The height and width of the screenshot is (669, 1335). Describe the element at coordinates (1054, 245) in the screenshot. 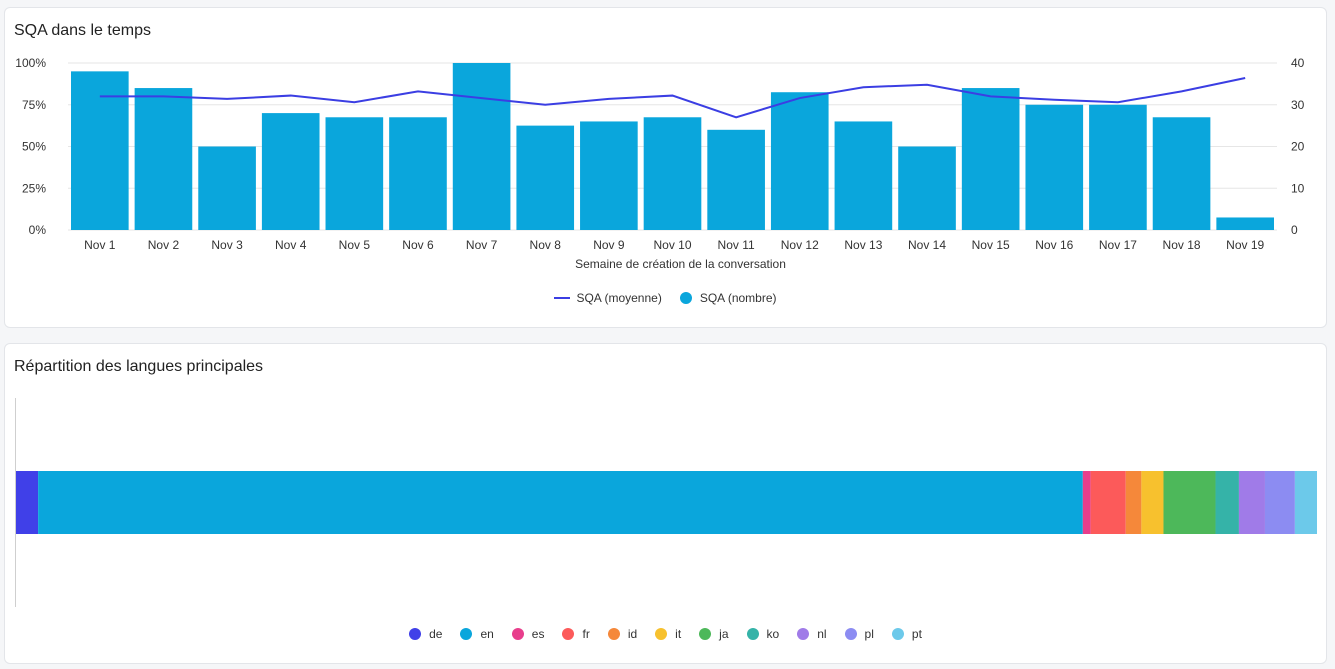

I see `x-tick-label: Nov 16` at that location.